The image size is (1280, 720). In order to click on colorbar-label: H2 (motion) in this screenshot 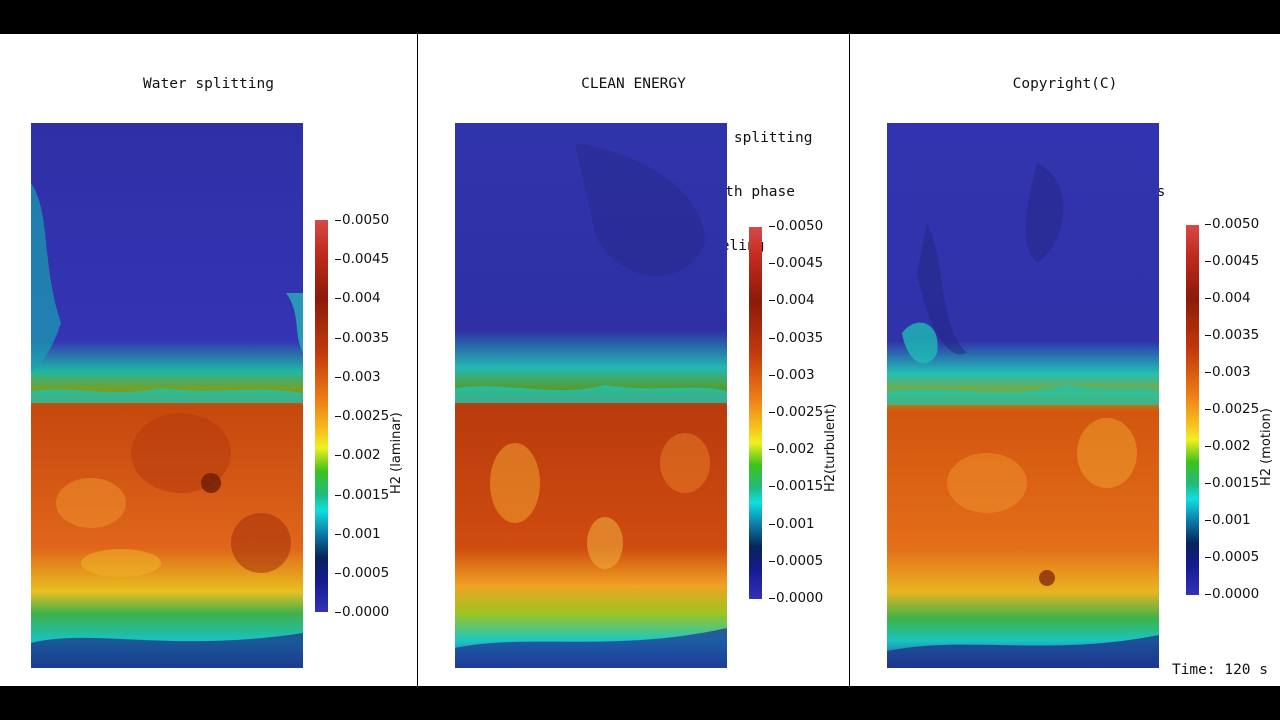, I will do `click(1266, 447)`.